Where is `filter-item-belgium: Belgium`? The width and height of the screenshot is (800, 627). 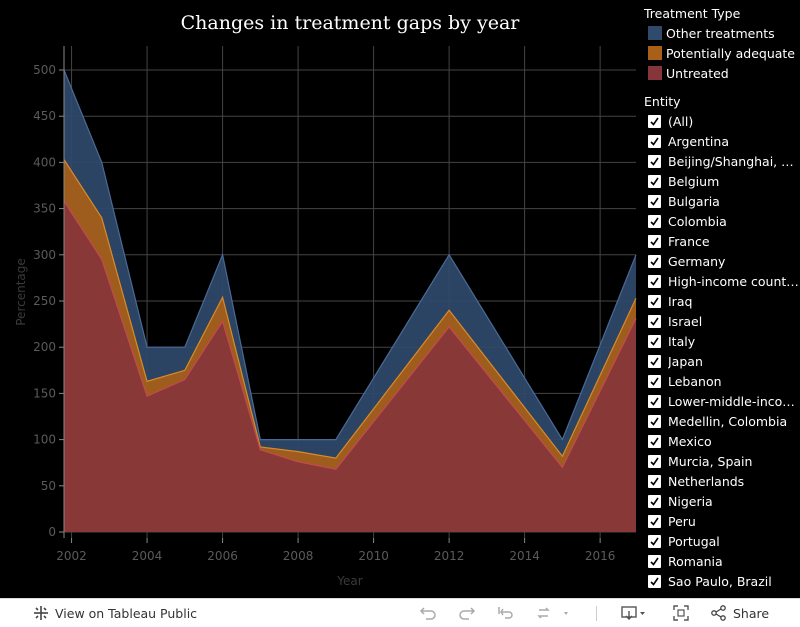 filter-item-belgium: Belgium is located at coordinates (724, 181).